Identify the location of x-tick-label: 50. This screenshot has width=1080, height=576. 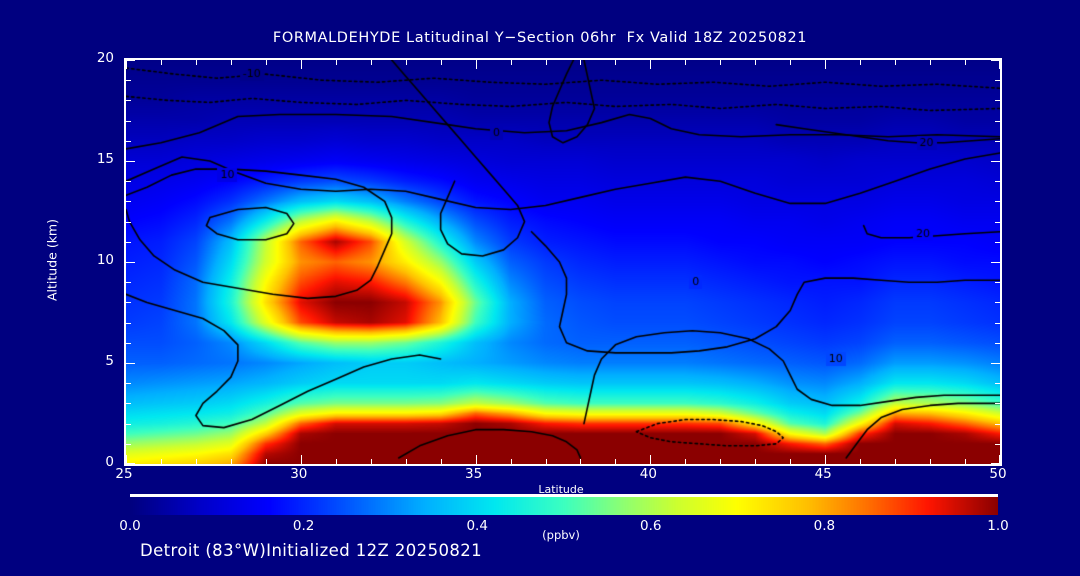
(998, 474).